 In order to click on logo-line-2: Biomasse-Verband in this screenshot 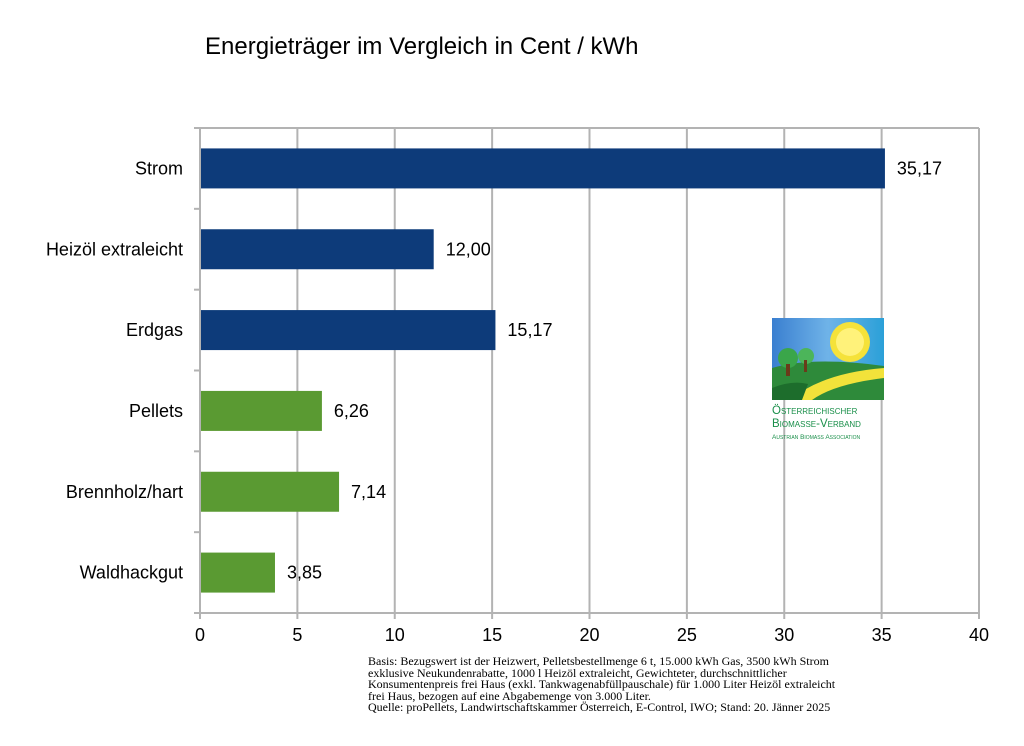, I will do `click(816, 424)`.